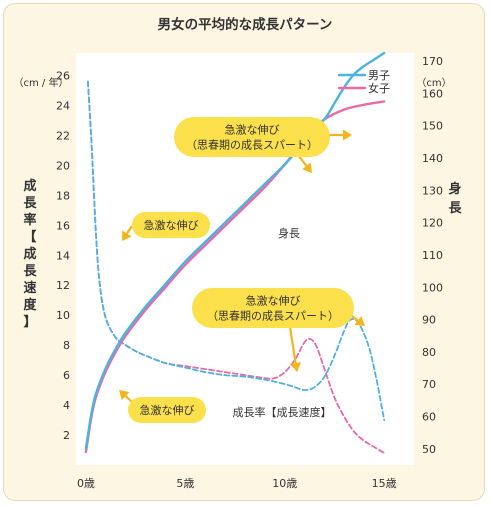 This screenshot has height=506, width=490. I want to click on spurt-upper-arrow-right, so click(340, 135).